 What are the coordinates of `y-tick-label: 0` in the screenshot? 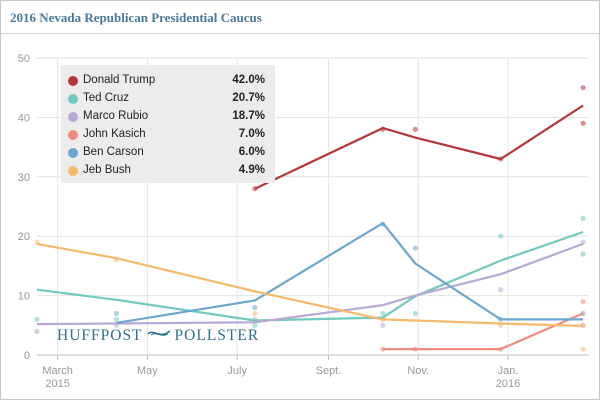 It's located at (27, 356).